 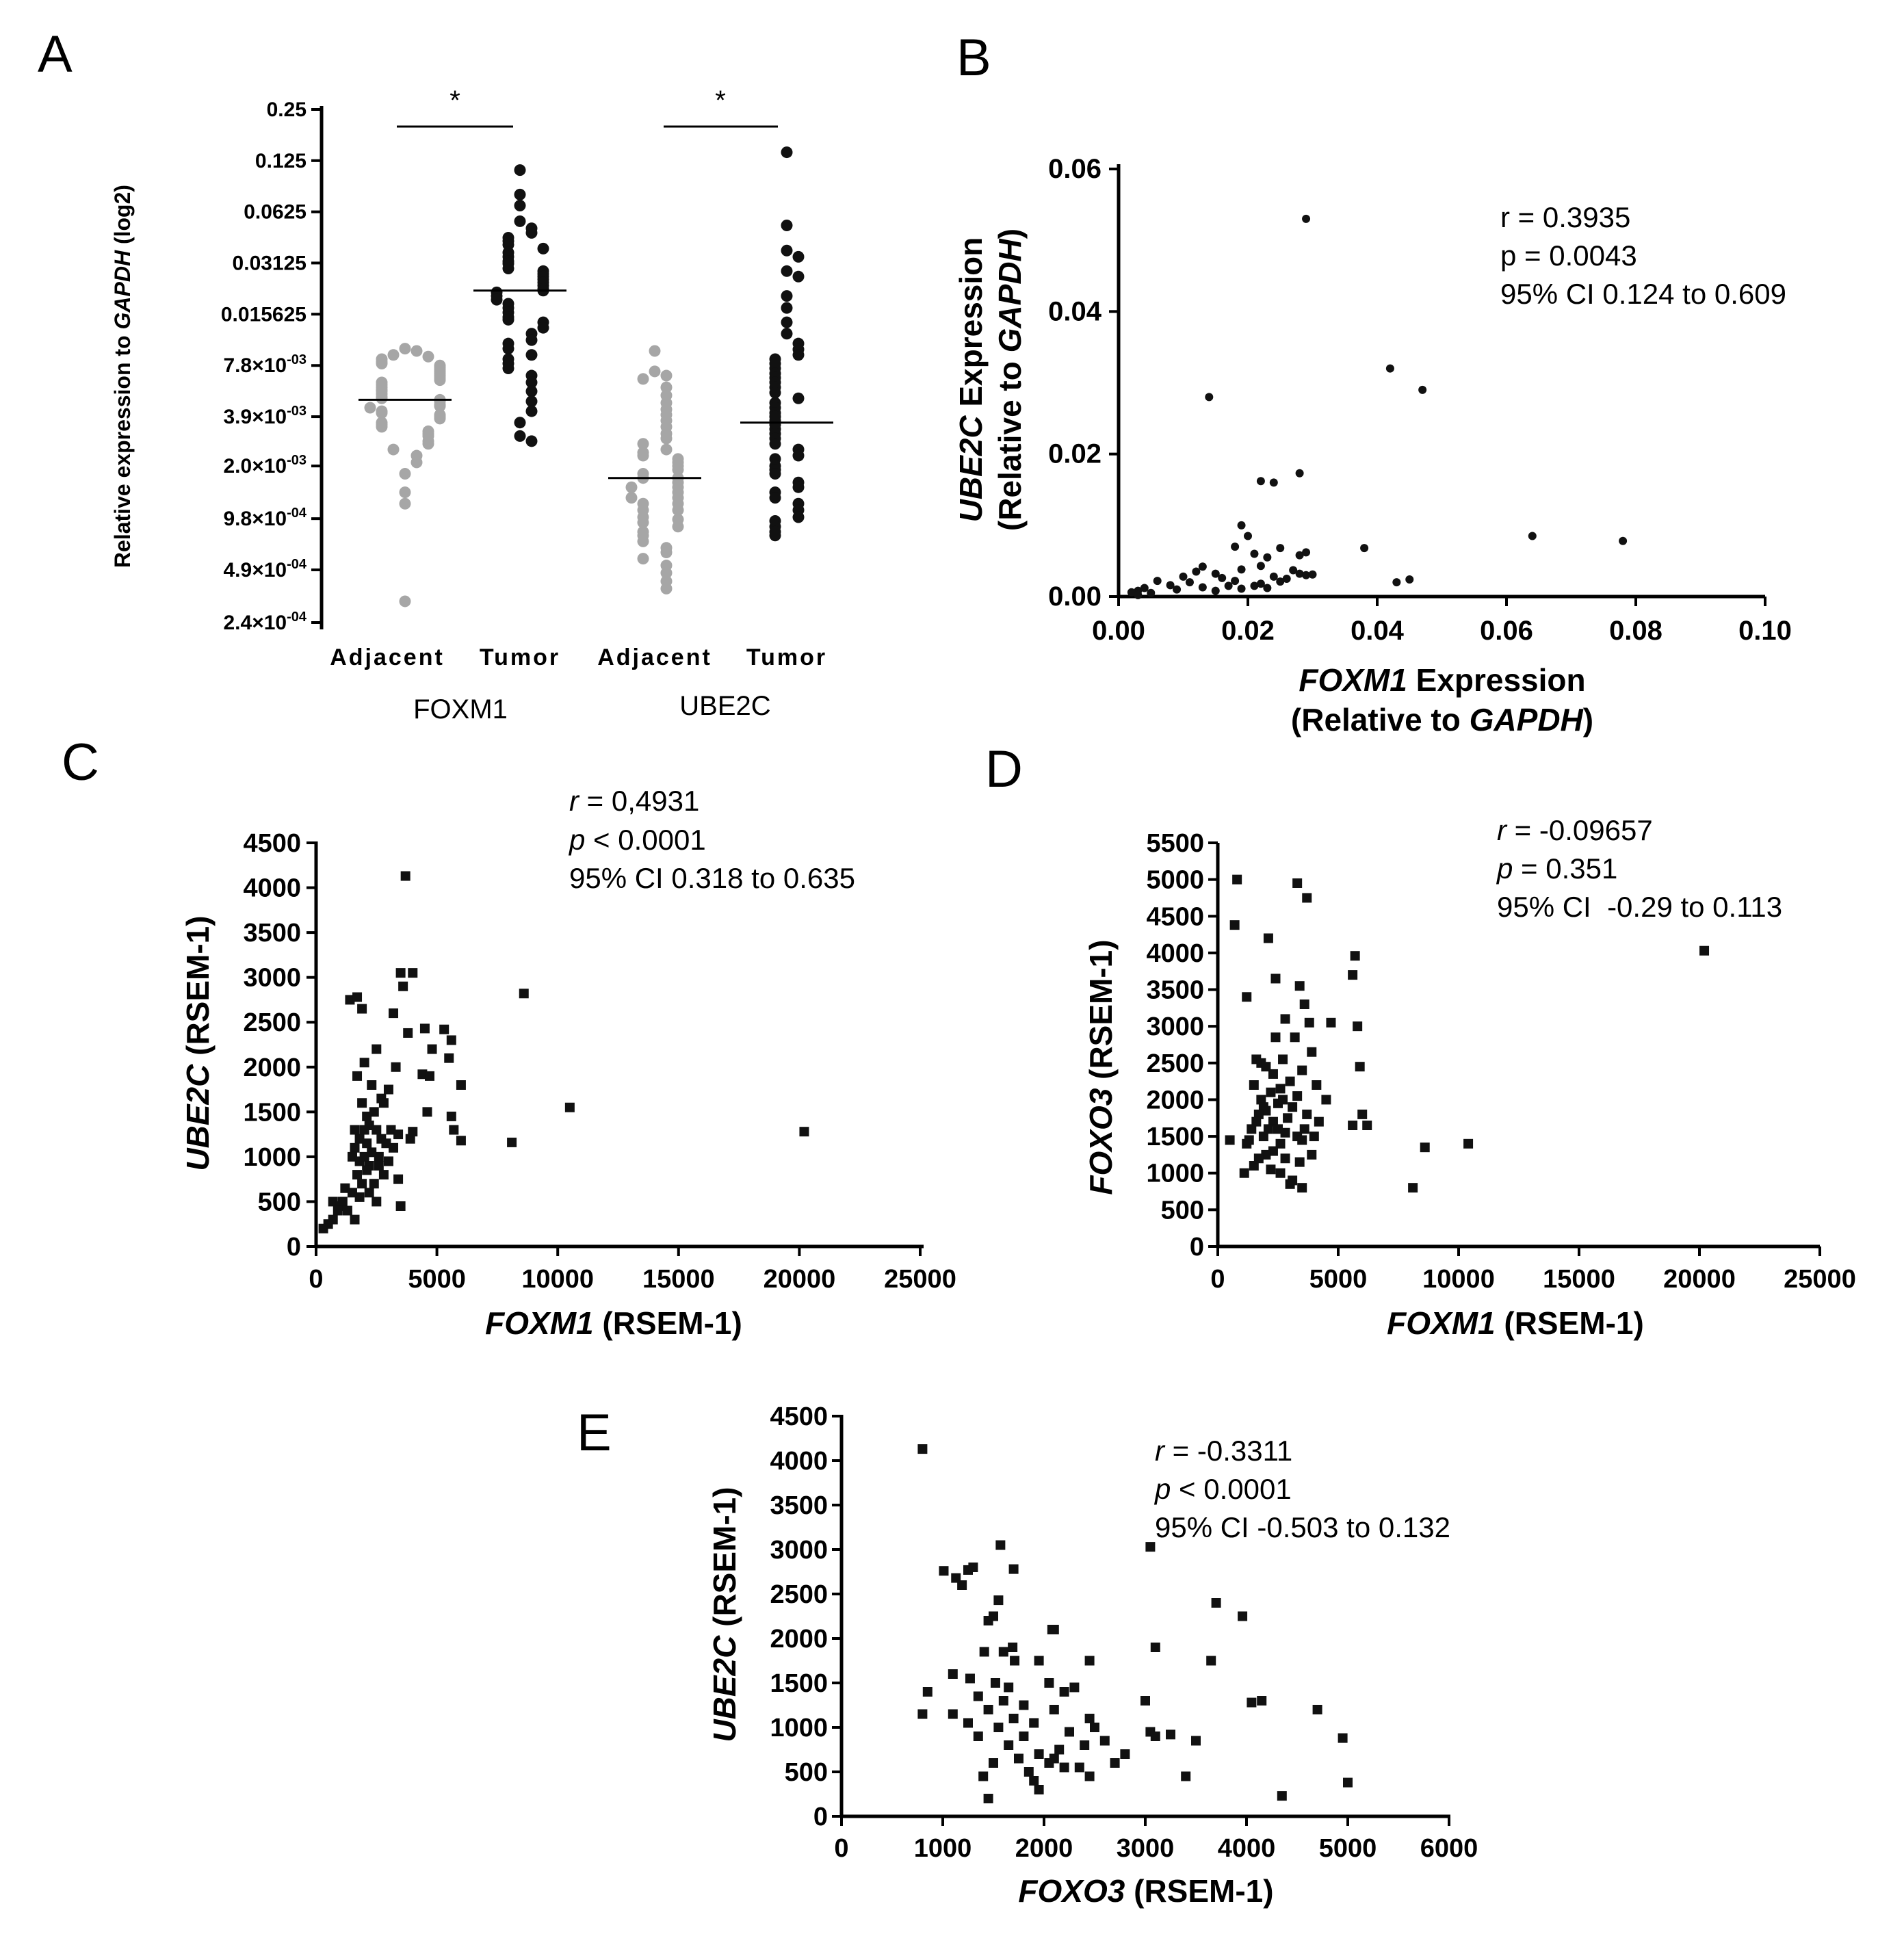 I want to click on panel-a-y-tick-label: 2.4×10-04, so click(x=265, y=622).